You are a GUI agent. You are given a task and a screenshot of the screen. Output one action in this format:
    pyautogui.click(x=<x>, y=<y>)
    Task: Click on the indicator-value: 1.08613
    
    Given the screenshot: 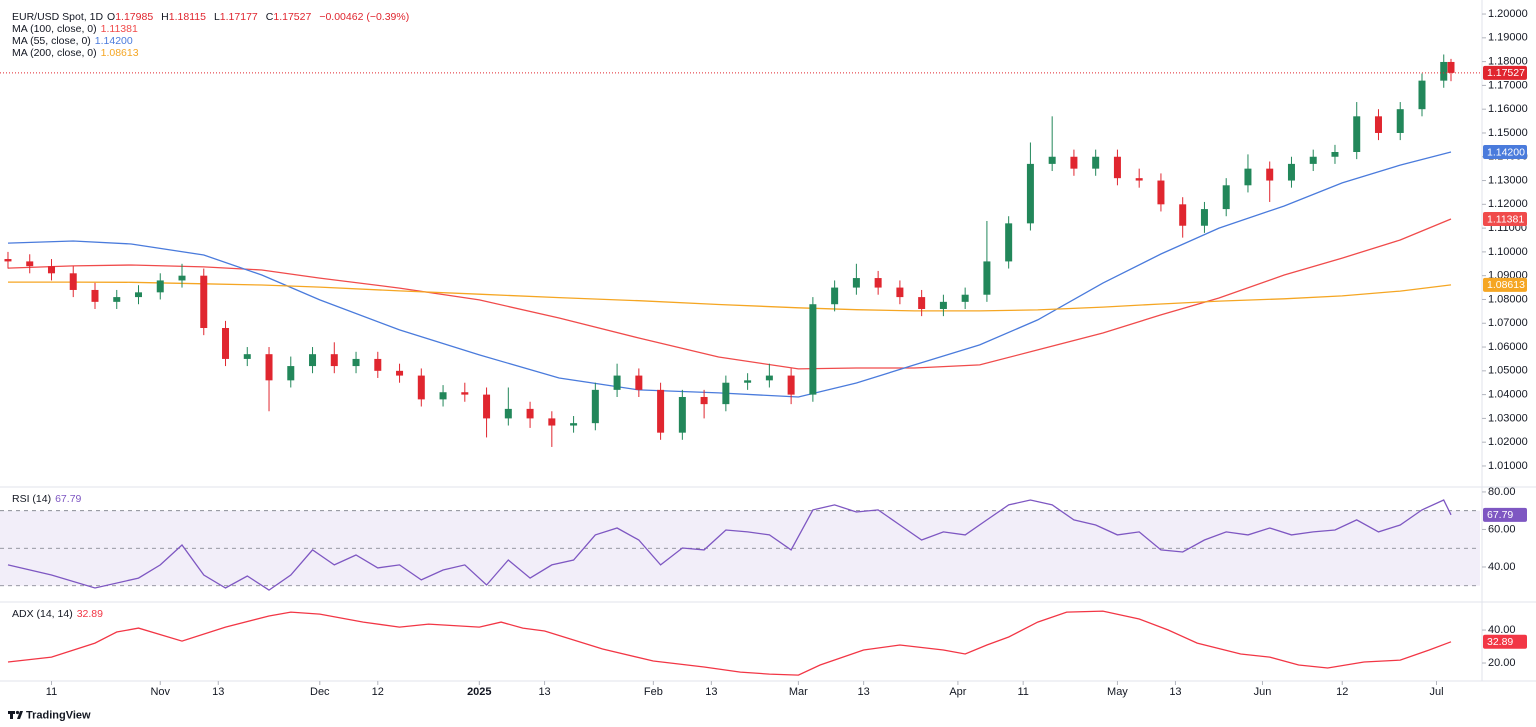 What is the action you would take?
    pyautogui.click(x=119, y=53)
    